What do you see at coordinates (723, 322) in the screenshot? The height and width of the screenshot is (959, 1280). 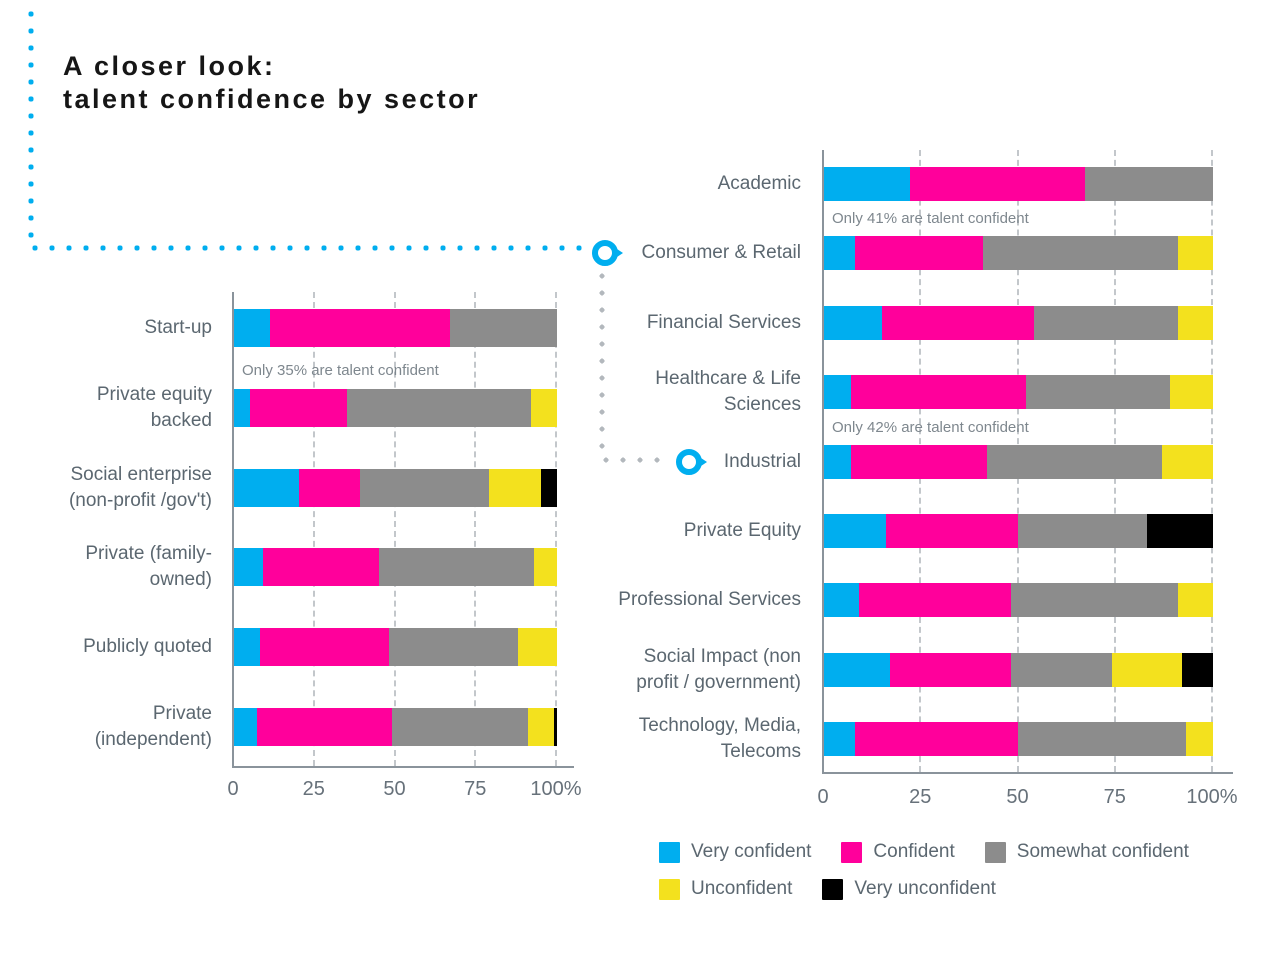 I see `category-label: Financial Services` at bounding box center [723, 322].